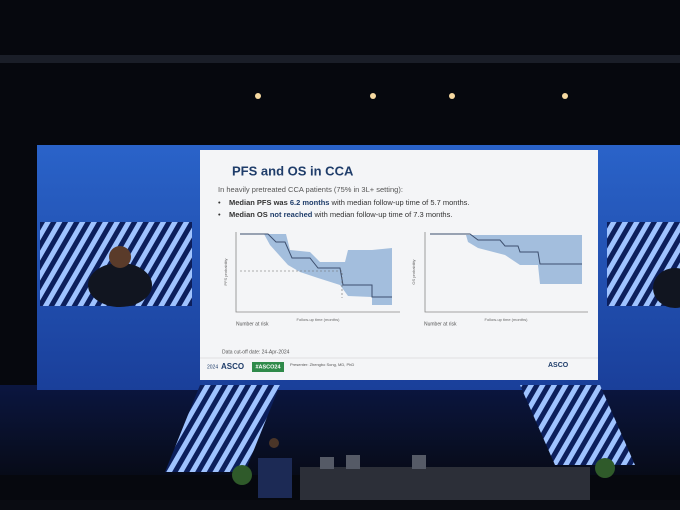  Describe the element at coordinates (577, 425) in the screenshot. I see `light-wall-right` at that location.